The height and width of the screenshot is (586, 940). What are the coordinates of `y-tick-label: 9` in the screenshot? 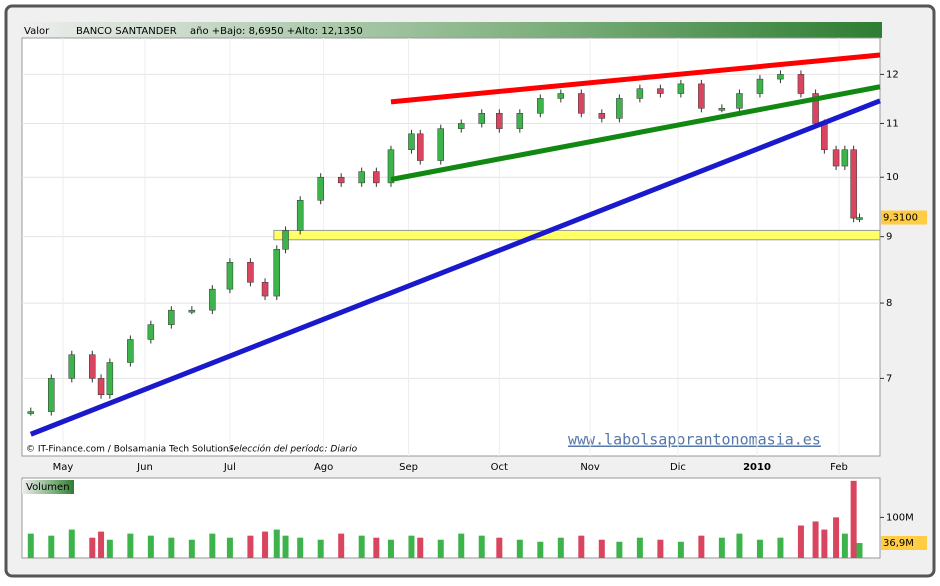 It's located at (889, 237).